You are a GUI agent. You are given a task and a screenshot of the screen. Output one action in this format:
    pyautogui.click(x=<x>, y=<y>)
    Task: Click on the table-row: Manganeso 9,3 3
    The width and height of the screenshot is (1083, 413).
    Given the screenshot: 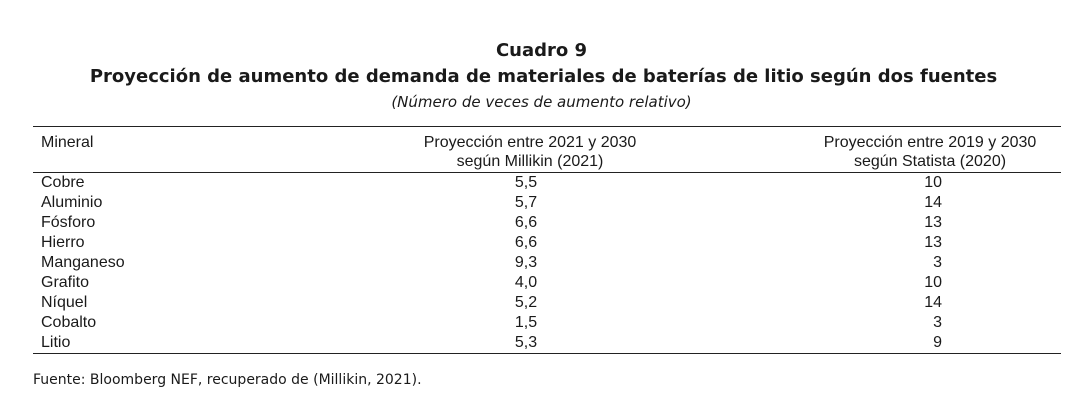 What is the action you would take?
    pyautogui.click(x=541, y=263)
    